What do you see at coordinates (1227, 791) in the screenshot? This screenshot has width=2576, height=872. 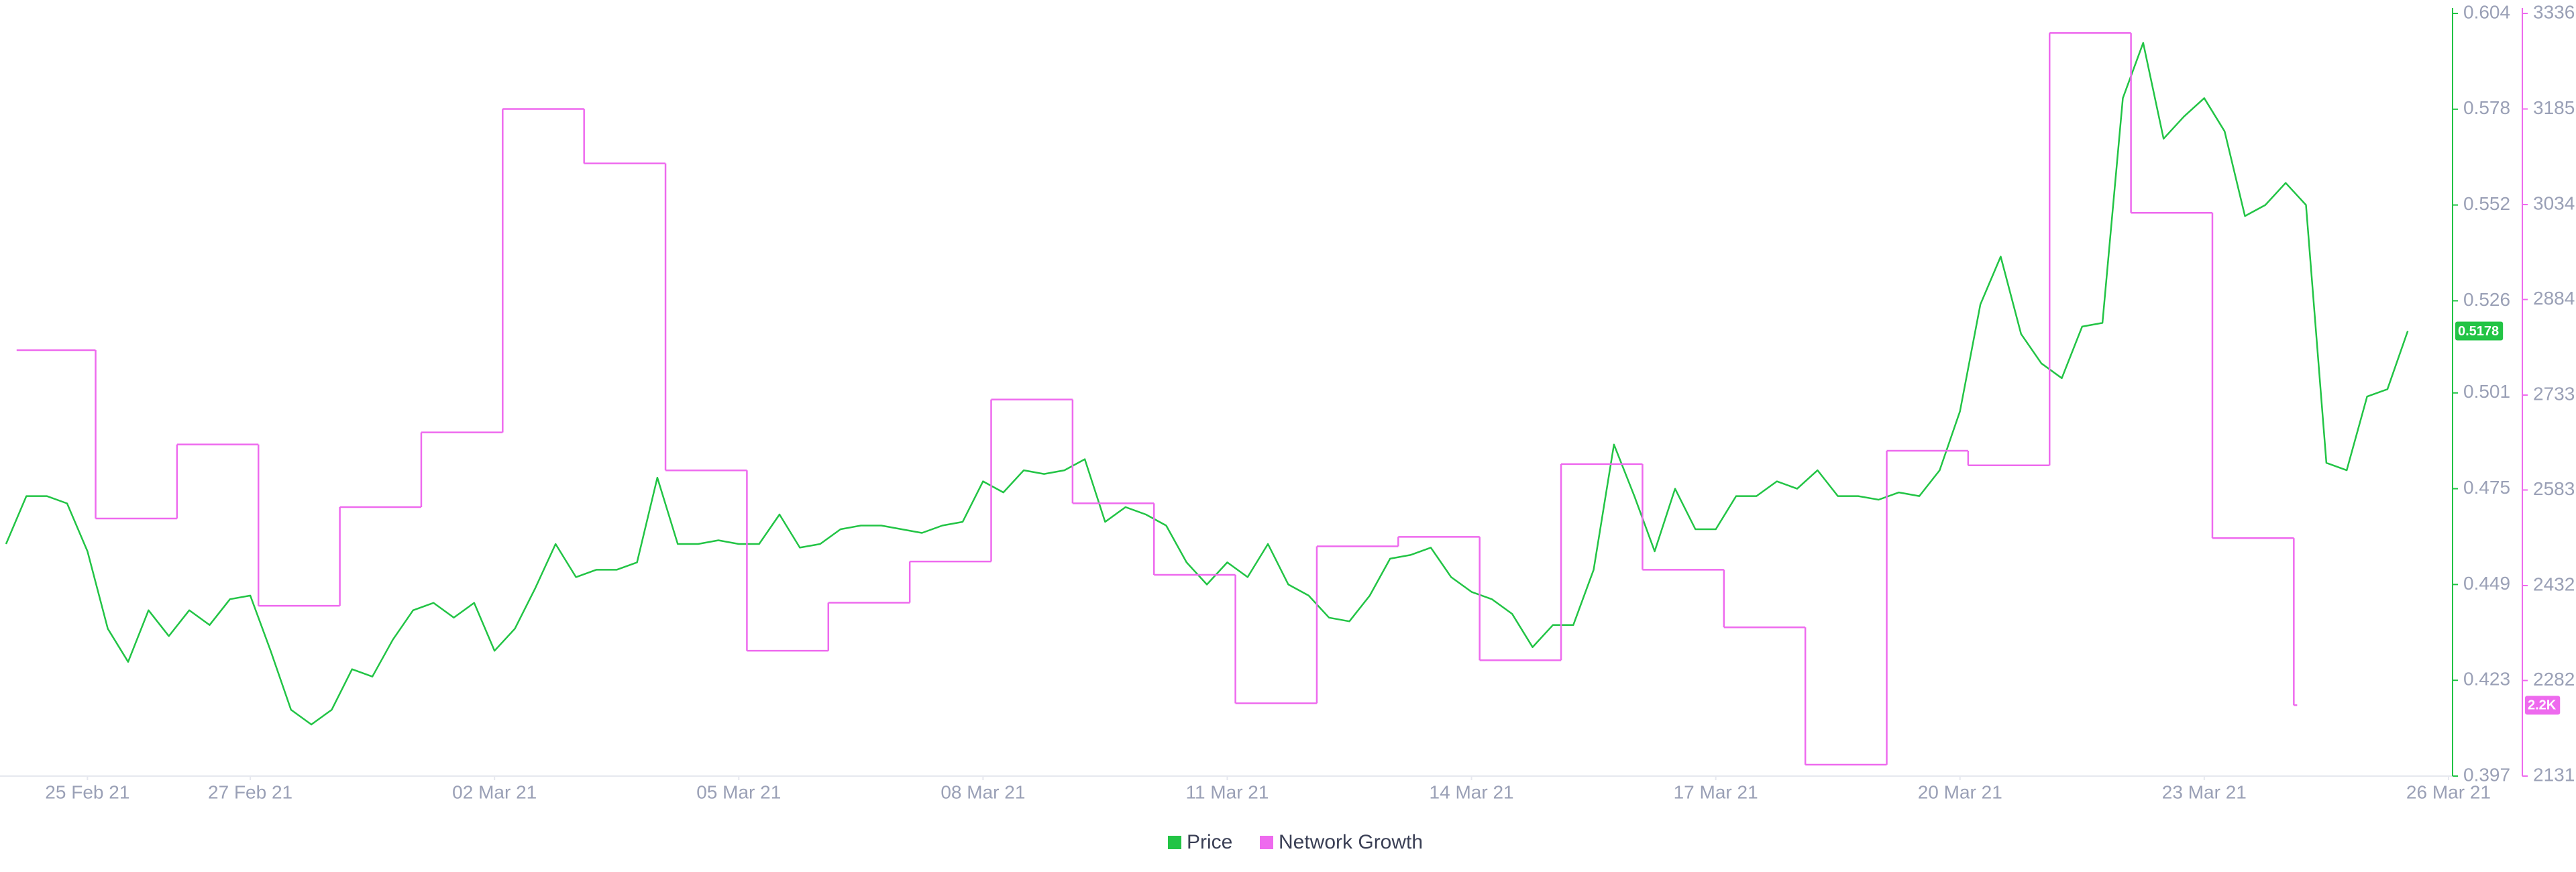 I see `x-tick-label: 11 Mar 21` at bounding box center [1227, 791].